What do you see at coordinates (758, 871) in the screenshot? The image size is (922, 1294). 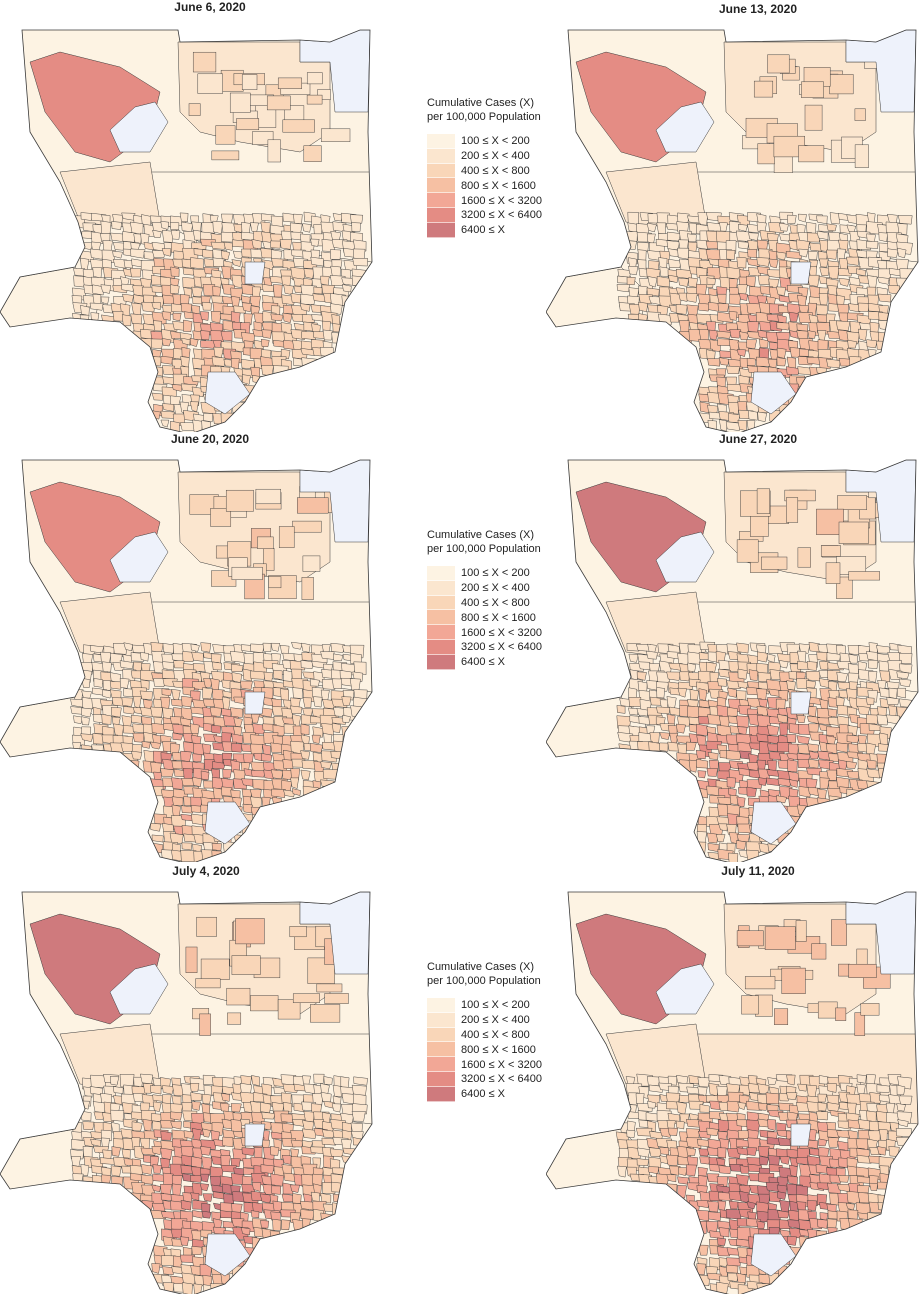 I see `panel-title-6: July 11, 2020` at bounding box center [758, 871].